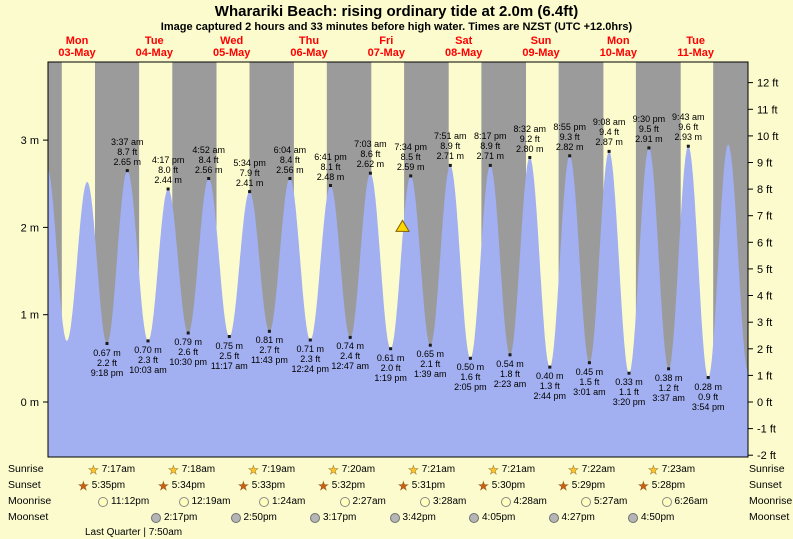 This screenshot has width=793, height=539. Describe the element at coordinates (764, 350) in the screenshot. I see `ft-axis-label: 2 ft` at that location.